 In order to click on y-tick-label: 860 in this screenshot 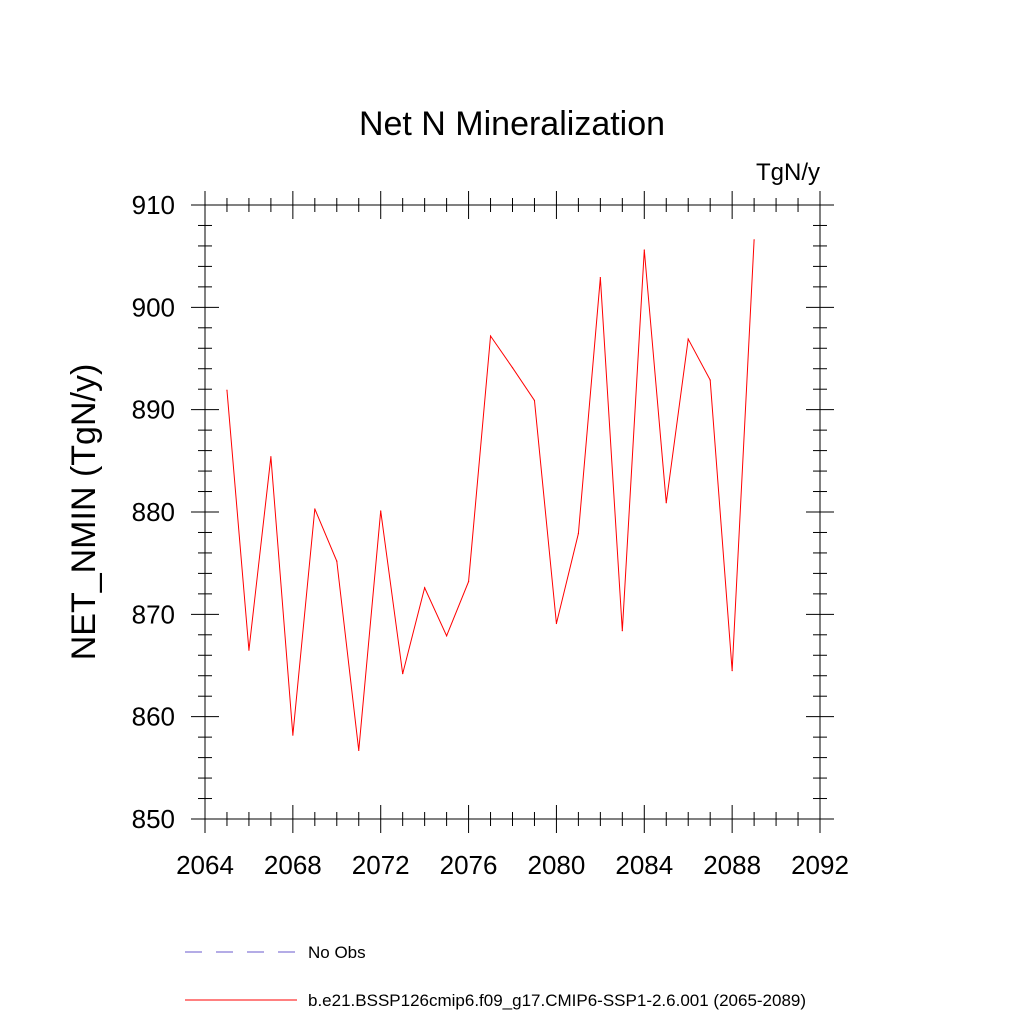, I will do `click(153, 717)`.